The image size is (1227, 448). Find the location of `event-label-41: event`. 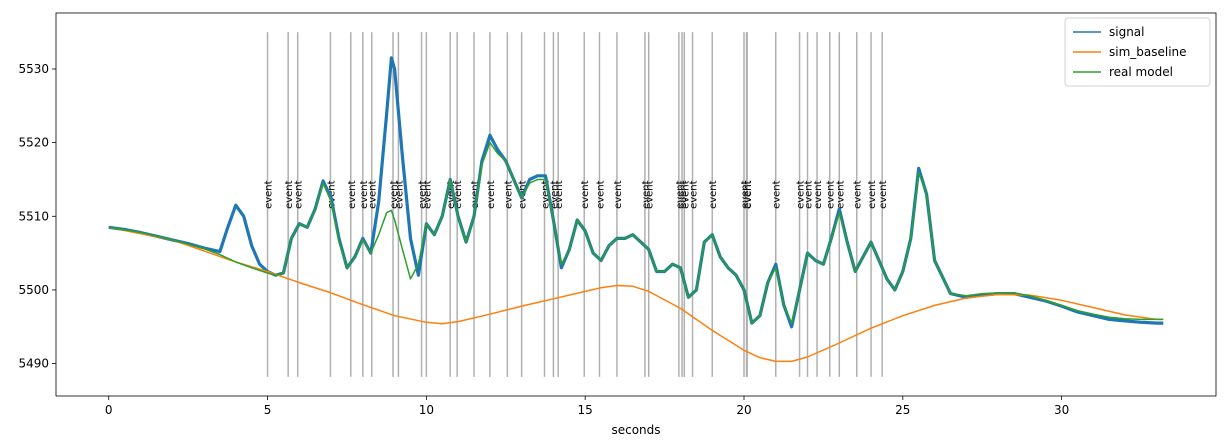

event-label-41: event is located at coordinates (883, 194).